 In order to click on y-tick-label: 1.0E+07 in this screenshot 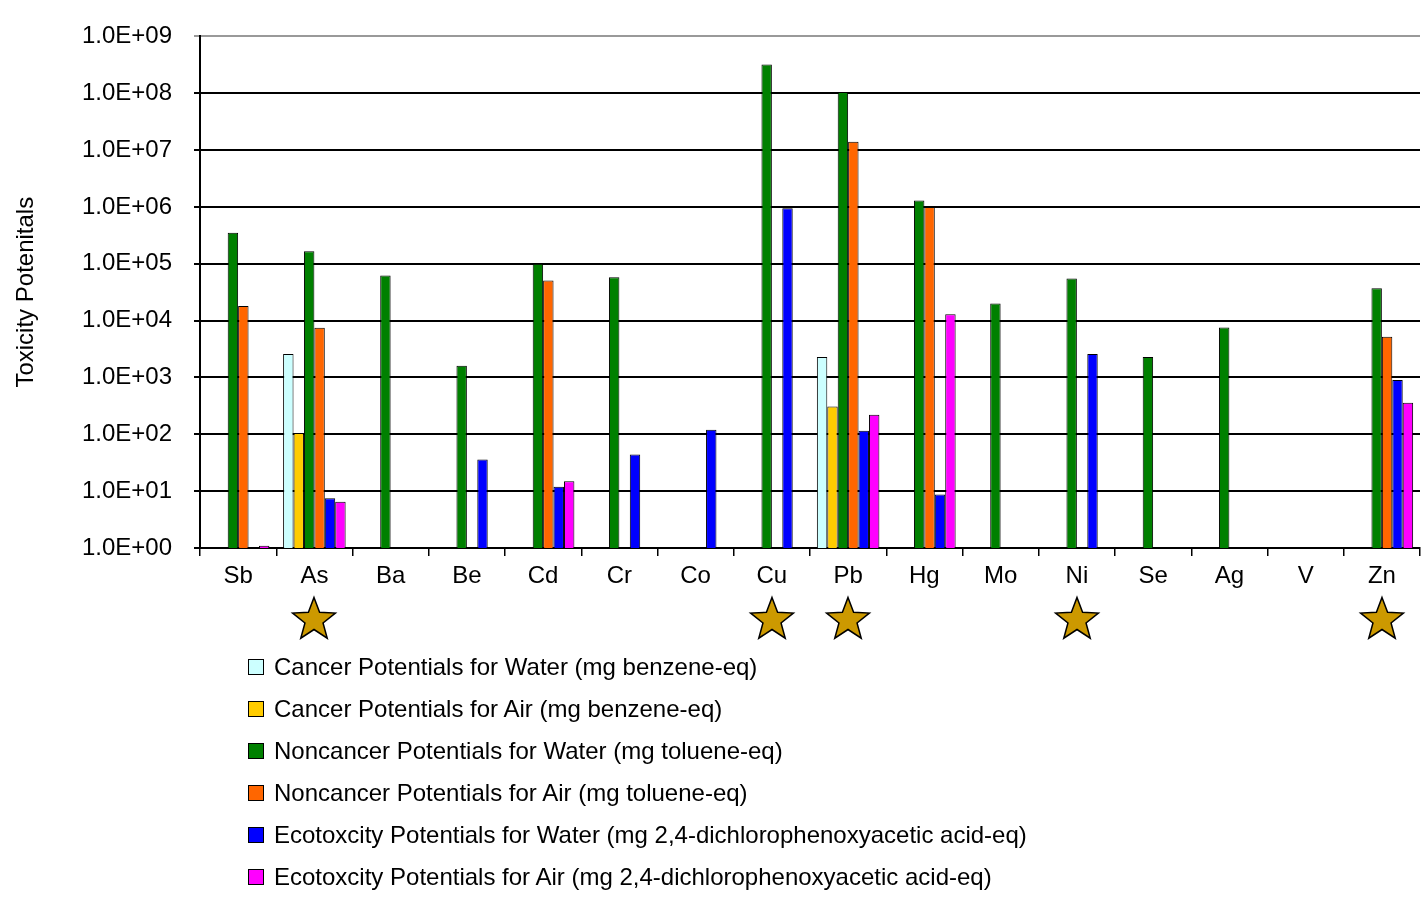, I will do `click(126, 148)`.